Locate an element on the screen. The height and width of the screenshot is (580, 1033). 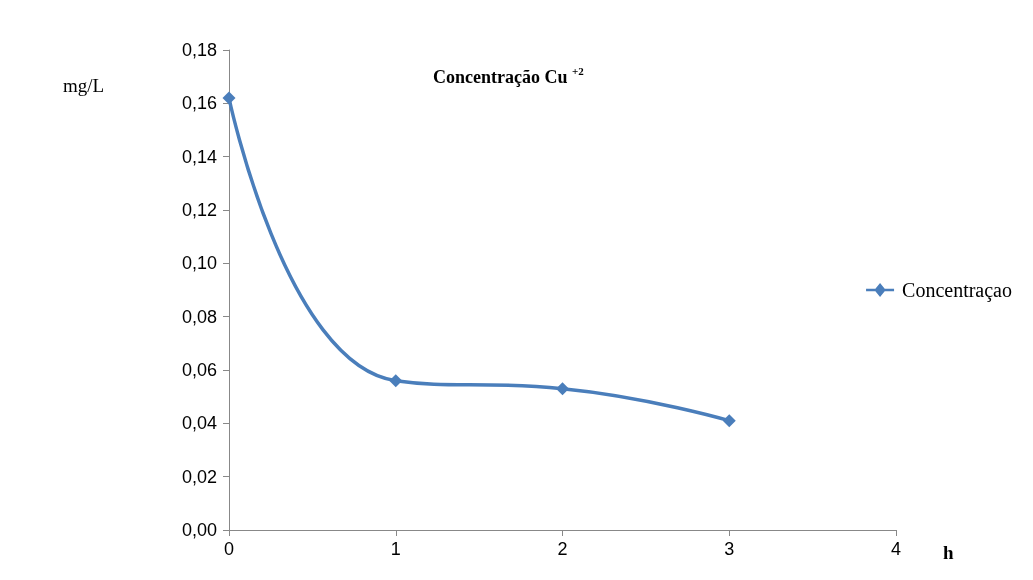
y-tick-label: 0,00 is located at coordinates (199, 530).